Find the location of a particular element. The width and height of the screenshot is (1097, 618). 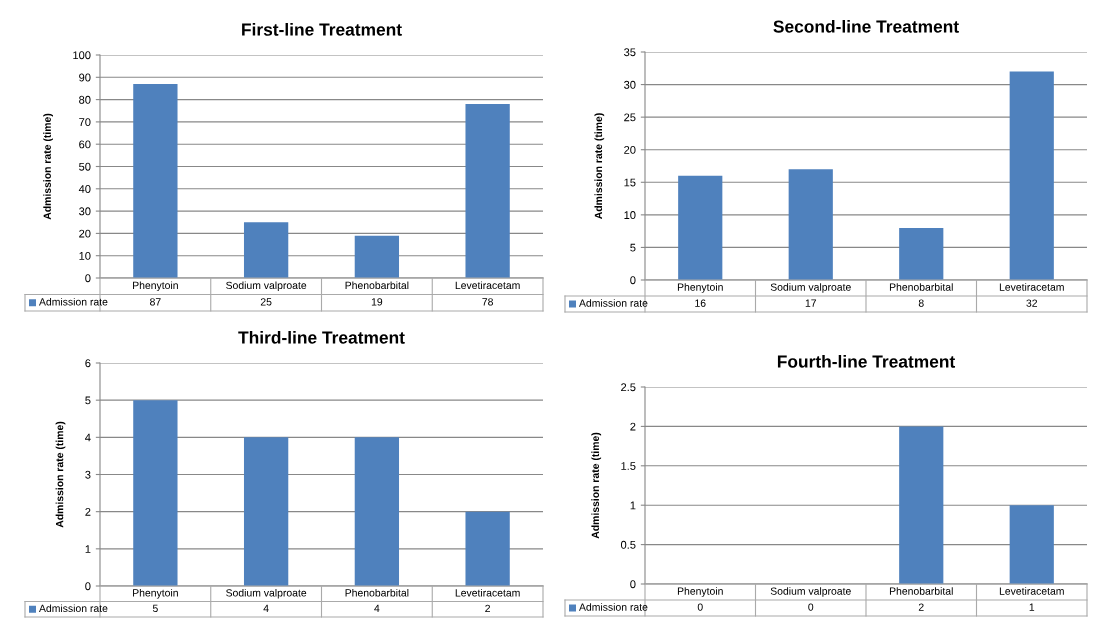

y-tick-label: 90 is located at coordinates (85, 77).